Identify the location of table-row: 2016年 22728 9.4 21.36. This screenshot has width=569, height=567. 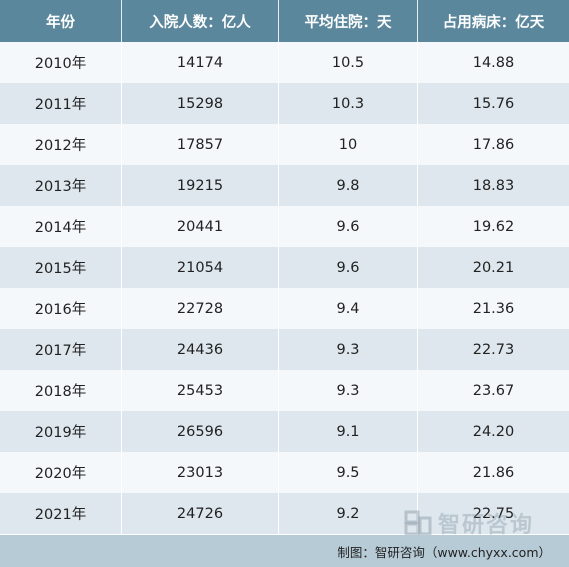
(284, 308).